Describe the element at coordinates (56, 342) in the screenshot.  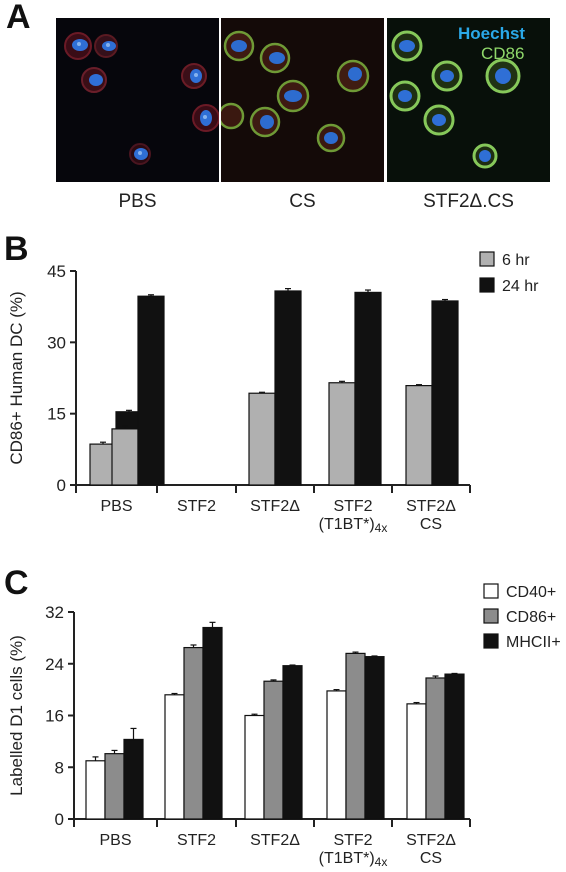
I see `y-tick-label: 30` at that location.